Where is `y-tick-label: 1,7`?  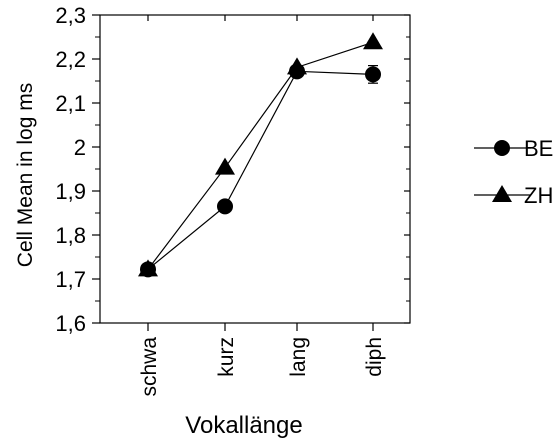
y-tick-label: 1,7 is located at coordinates (70, 279).